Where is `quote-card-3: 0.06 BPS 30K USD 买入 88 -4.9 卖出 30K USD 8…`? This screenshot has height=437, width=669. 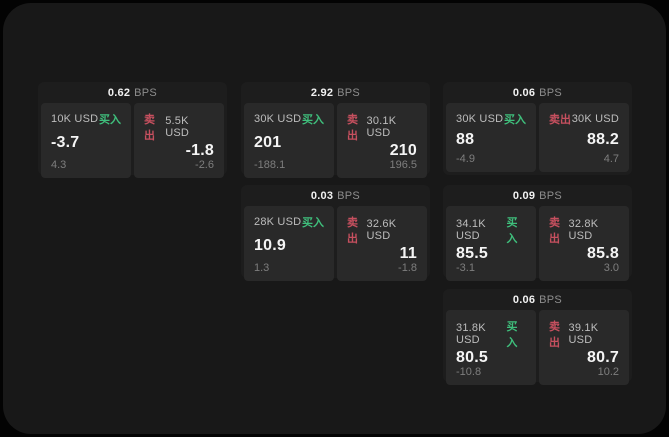 quote-card-3: 0.06 BPS 30K USD 买入 88 -4.9 卖出 30K USD 8… is located at coordinates (537, 128).